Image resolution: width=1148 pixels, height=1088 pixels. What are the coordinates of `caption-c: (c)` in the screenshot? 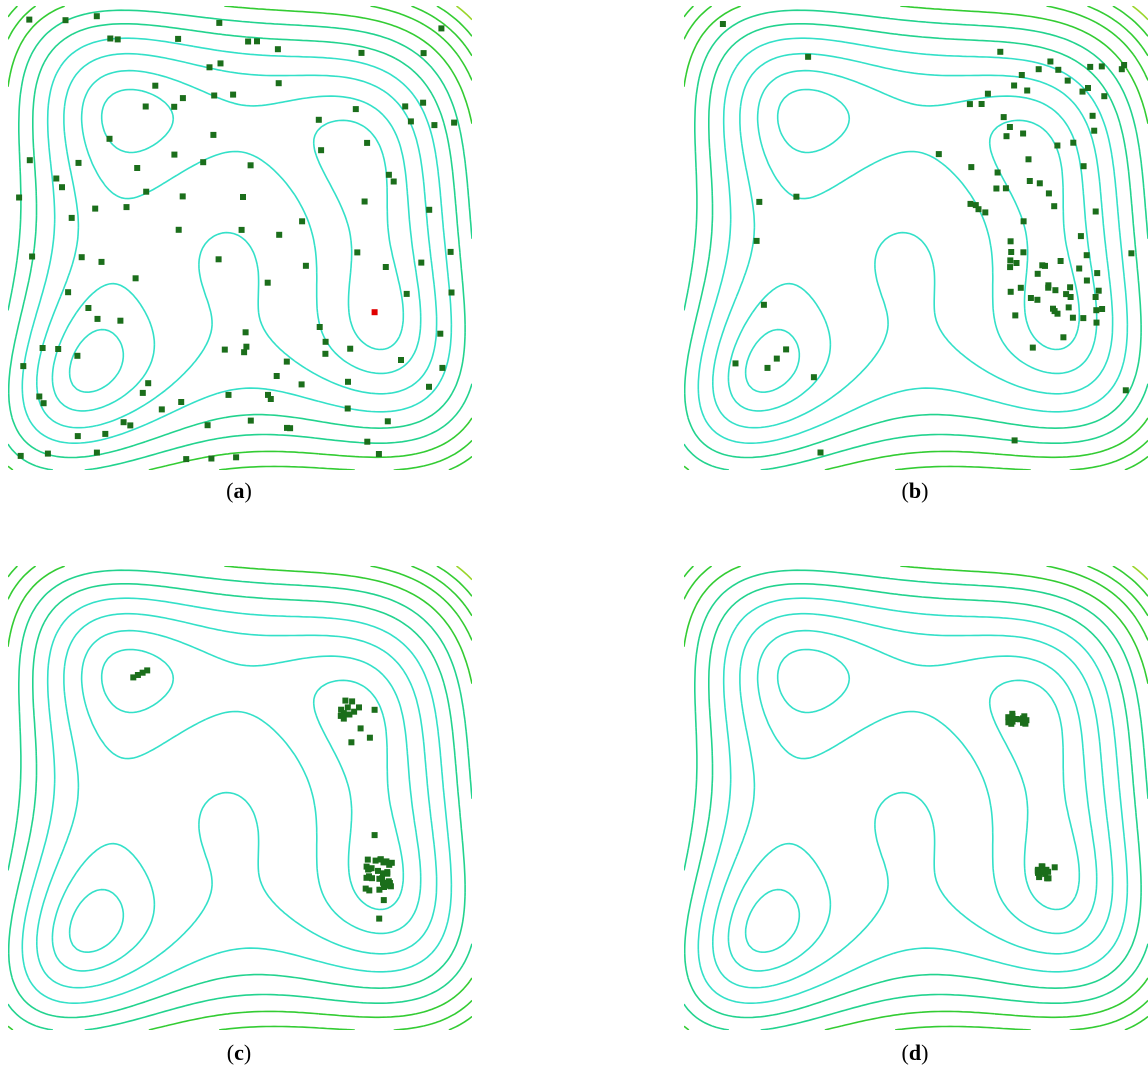 It's located at (239, 1052).